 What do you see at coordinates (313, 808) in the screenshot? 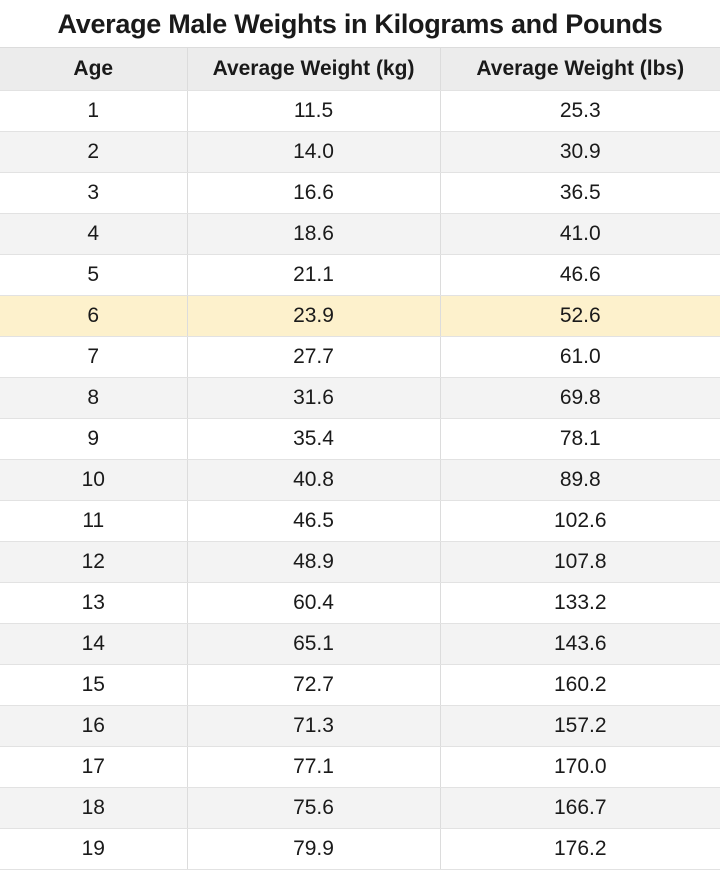
I see `kg-cell: 75.6` at bounding box center [313, 808].